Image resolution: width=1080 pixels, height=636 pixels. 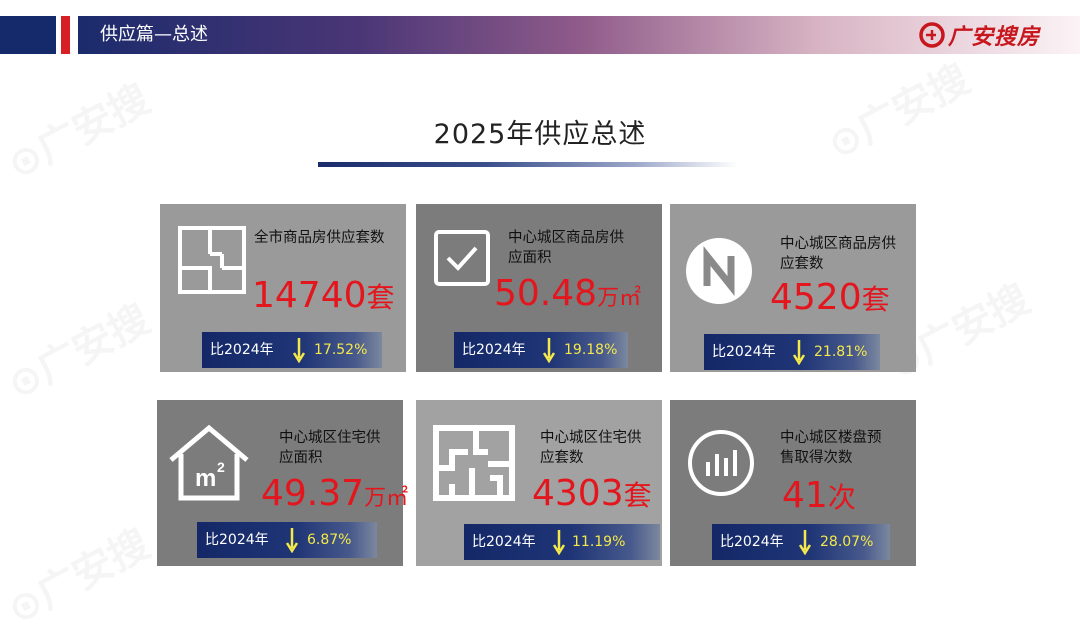 What do you see at coordinates (719, 271) in the screenshot?
I see `n-circle-icon` at bounding box center [719, 271].